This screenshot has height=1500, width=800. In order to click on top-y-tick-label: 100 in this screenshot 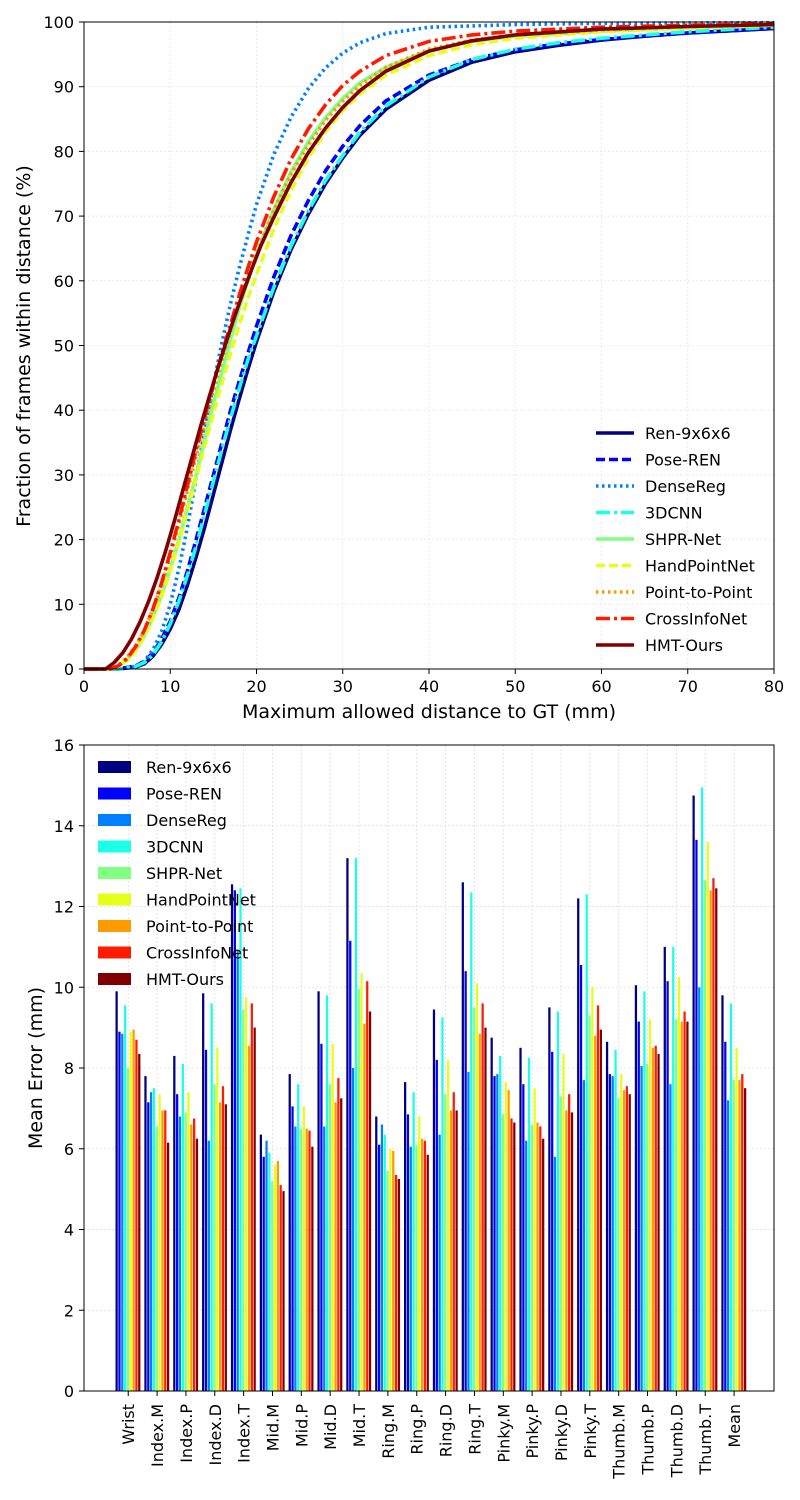, I will do `click(58, 22)`.